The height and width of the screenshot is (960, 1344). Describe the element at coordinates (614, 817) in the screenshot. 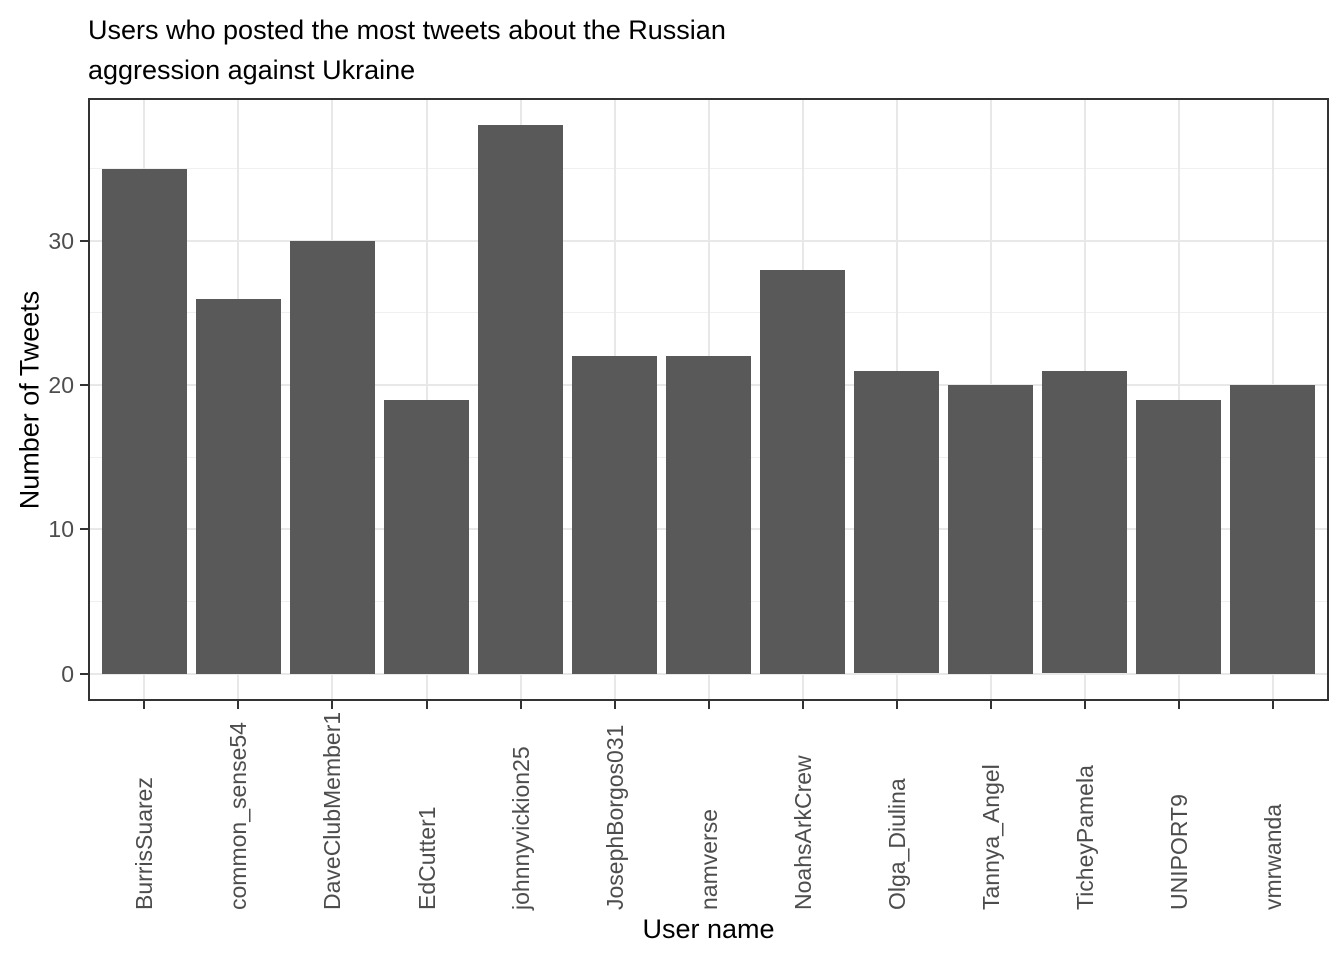

I see `x-tick-label-JosephBorgos031: JosephBorgos031` at that location.